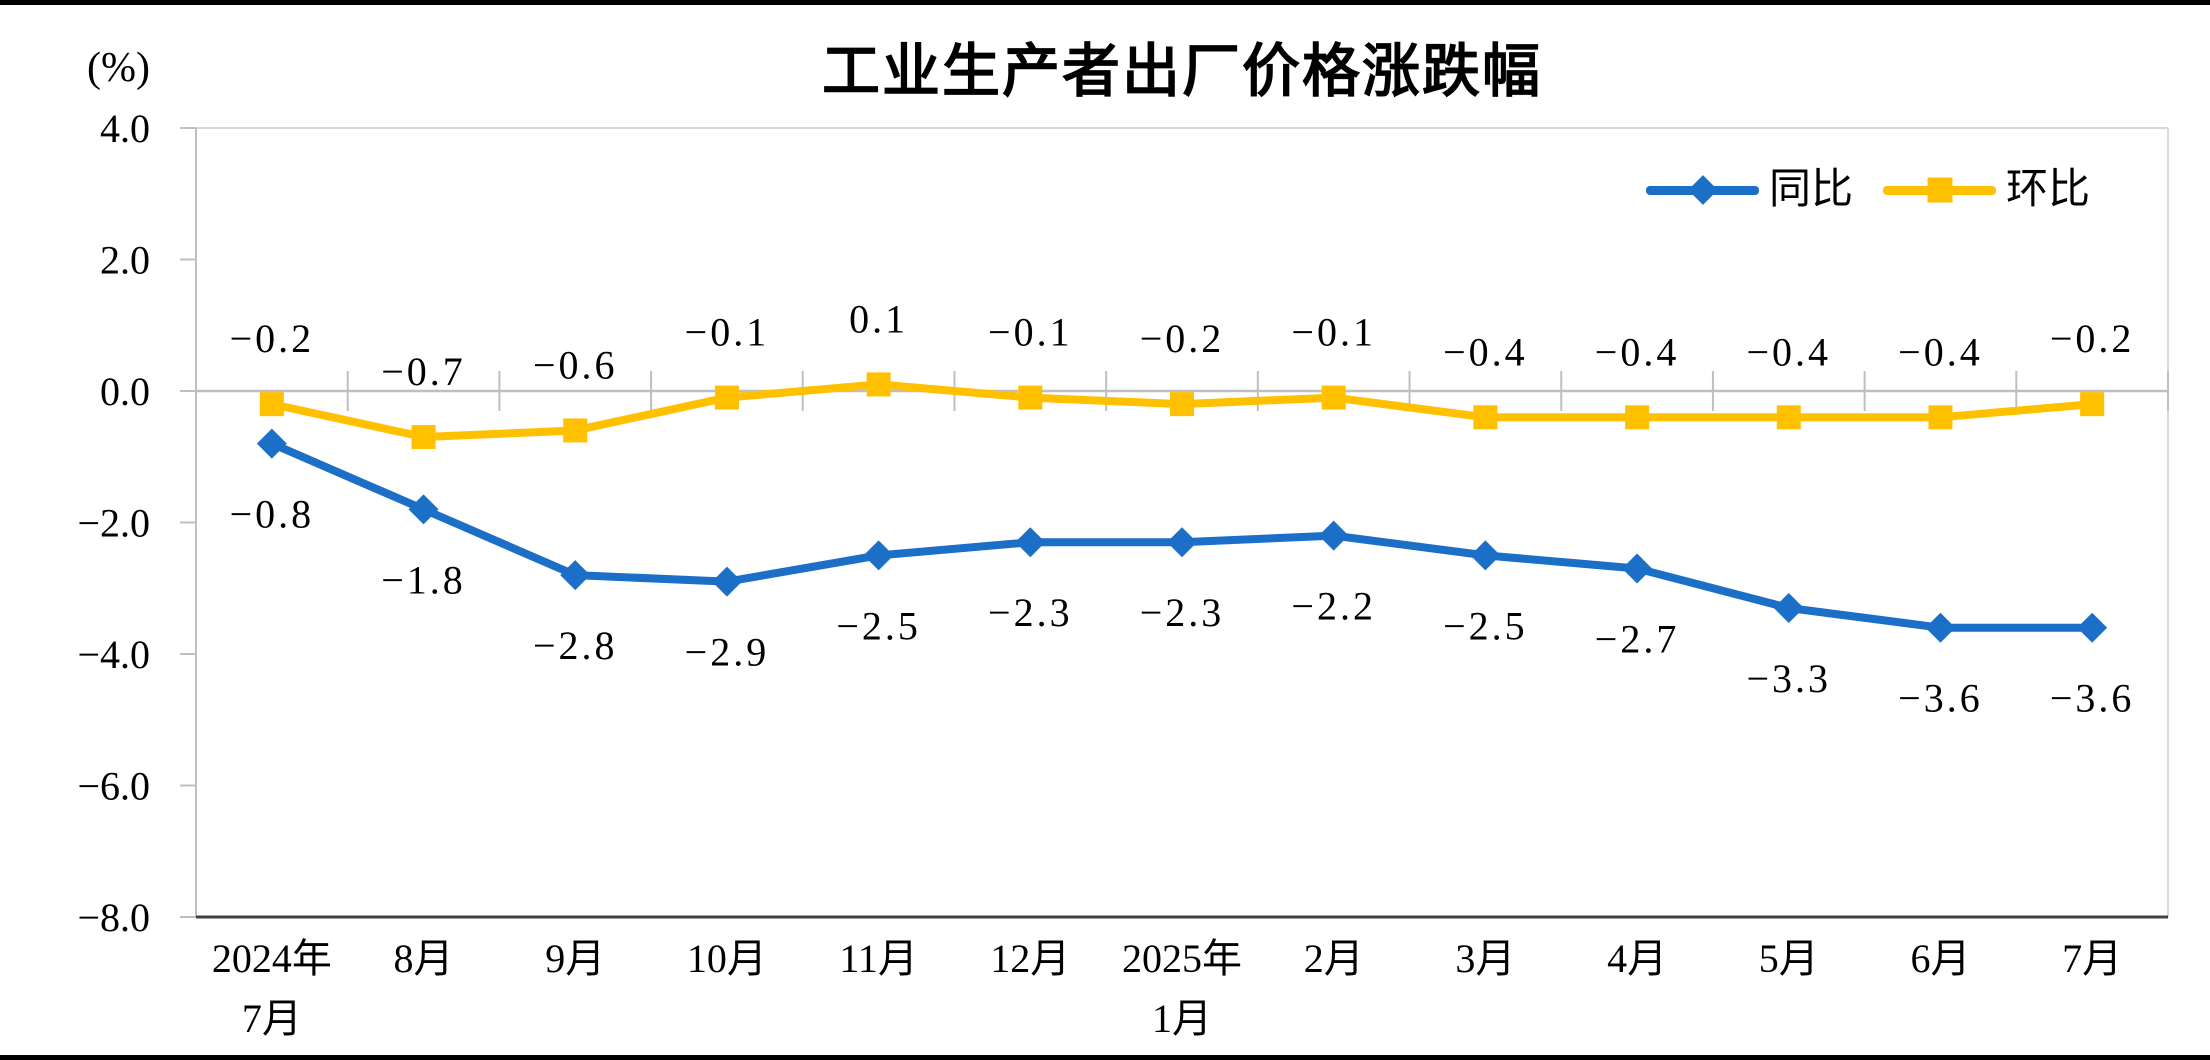 Image resolution: width=2210 pixels, height=1060 pixels. Describe the element at coordinates (1105, 1057) in the screenshot. I see `frame-border-bottom` at that location.